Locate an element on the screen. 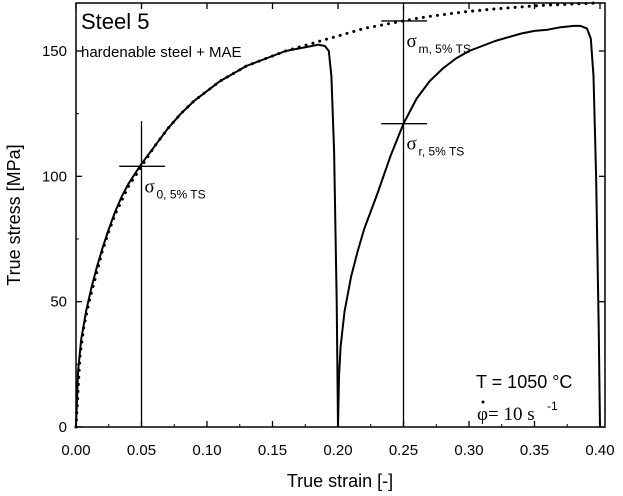  x-tick-label: 0.20 is located at coordinates (337, 450).